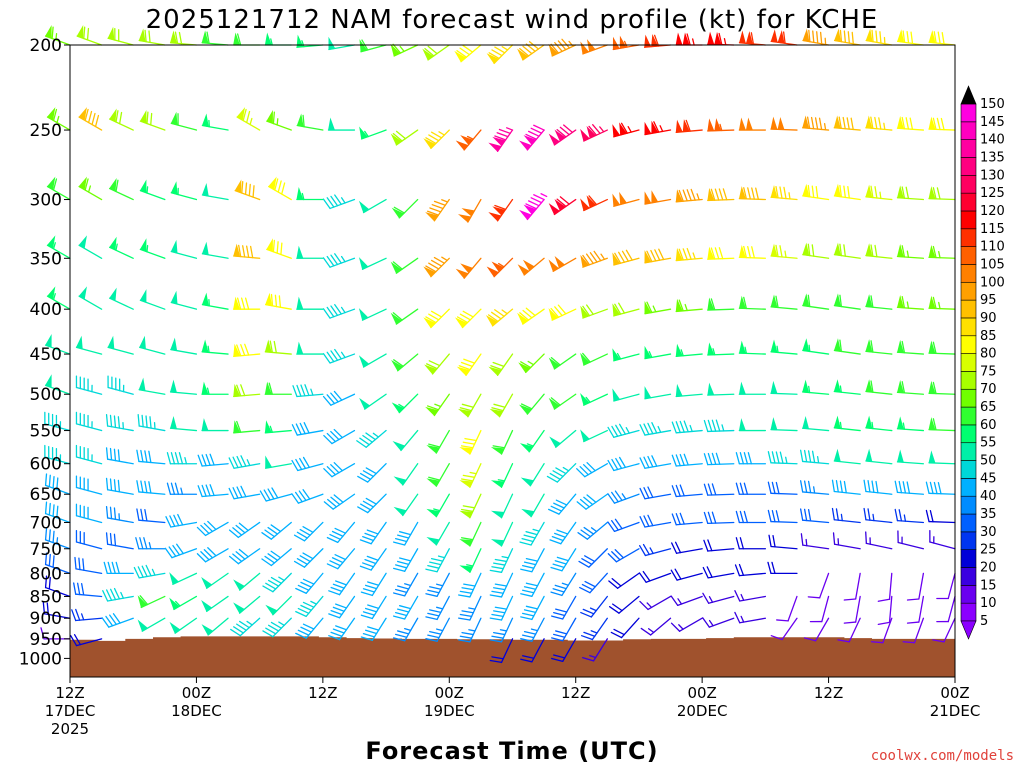 This screenshot has height=768, width=1024. What do you see at coordinates (942, 756) in the screenshot?
I see `credit-link: coolwx.com/models` at bounding box center [942, 756].